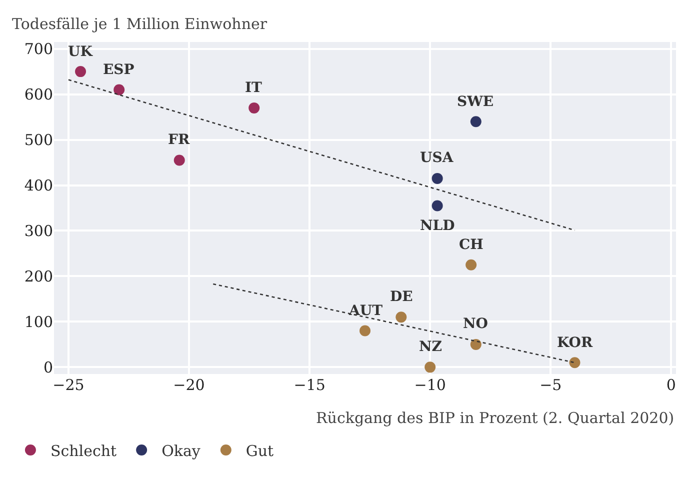 The width and height of the screenshot is (686, 477). I want to click on annotation: KOR, so click(575, 343).